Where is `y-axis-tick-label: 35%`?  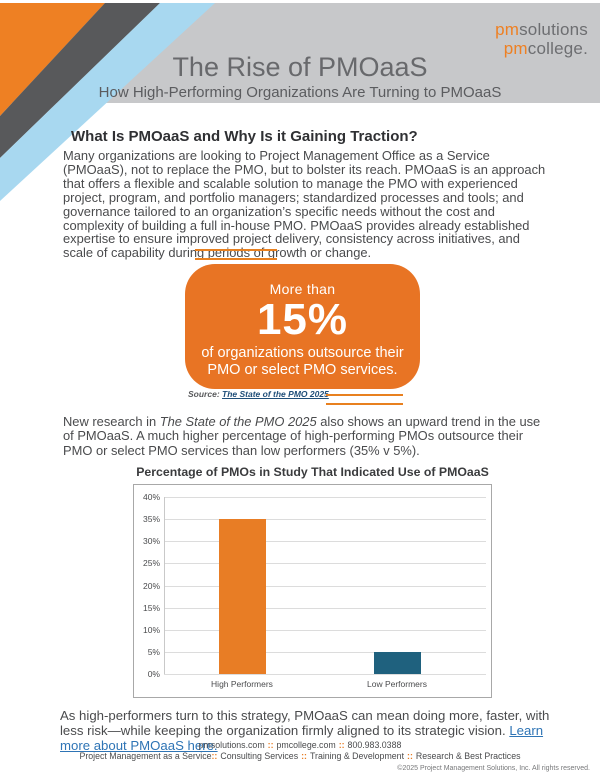 y-axis-tick-label: 35% is located at coordinates (151, 519).